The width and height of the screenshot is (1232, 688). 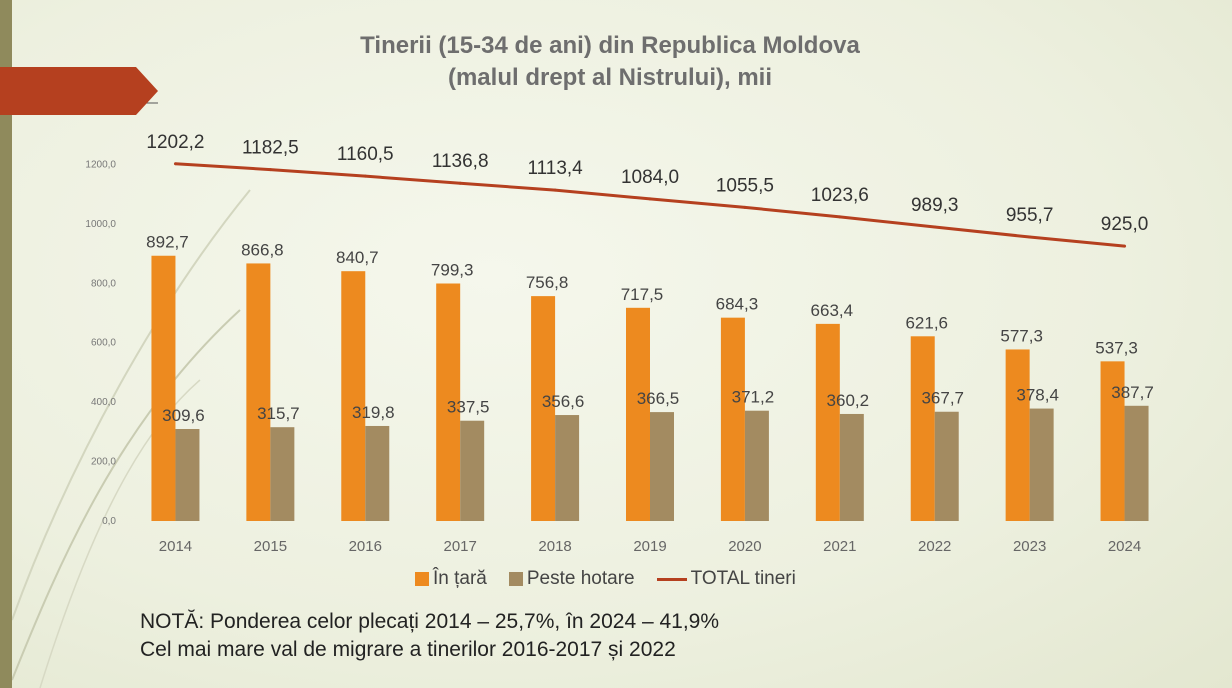 I want to click on data-label-in-tara: 892,7, so click(x=167, y=242).